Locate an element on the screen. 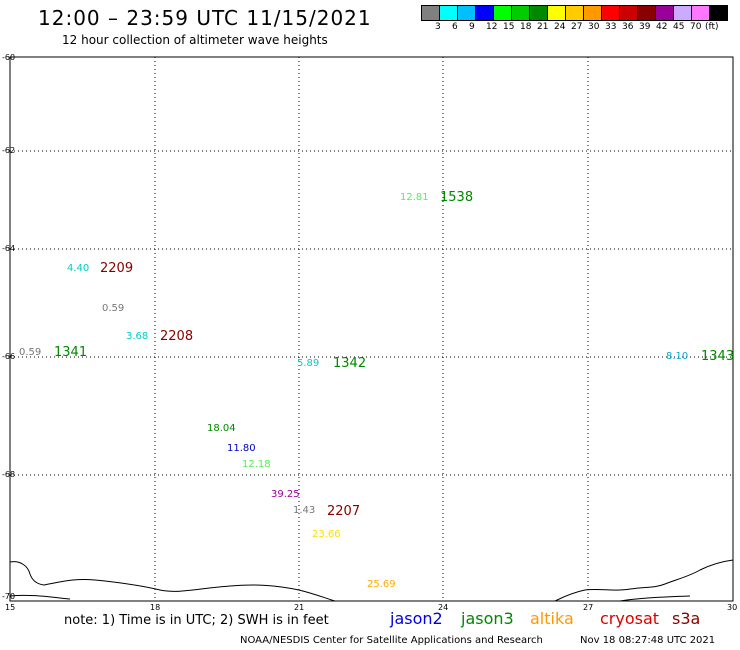 The image size is (740, 650). pass-time-label: 2207 is located at coordinates (344, 511).